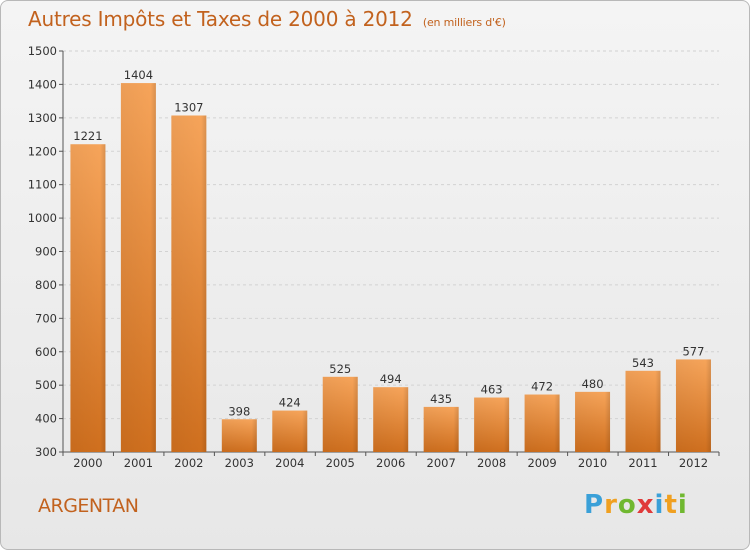  What do you see at coordinates (87, 136) in the screenshot?
I see `bar-value-label: 1221` at bounding box center [87, 136].